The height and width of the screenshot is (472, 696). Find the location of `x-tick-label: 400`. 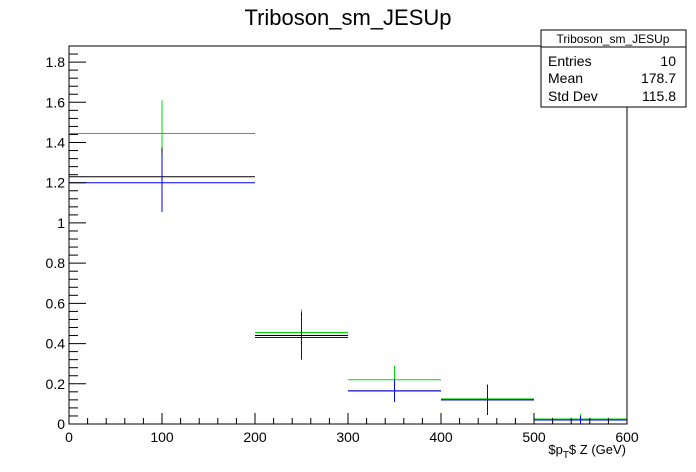

x-tick-label: 400 is located at coordinates (441, 437).